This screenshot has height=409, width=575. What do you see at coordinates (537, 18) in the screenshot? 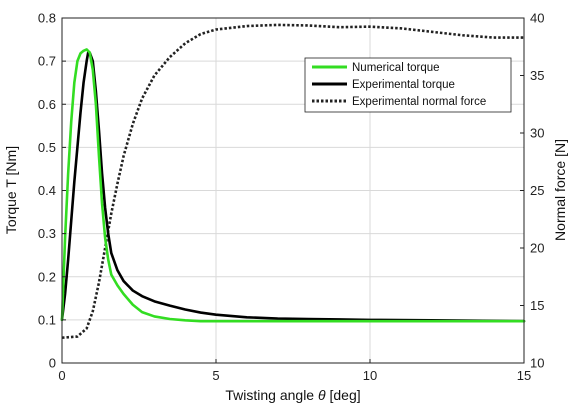
I see `y-right-tick-label: 40` at bounding box center [537, 18].